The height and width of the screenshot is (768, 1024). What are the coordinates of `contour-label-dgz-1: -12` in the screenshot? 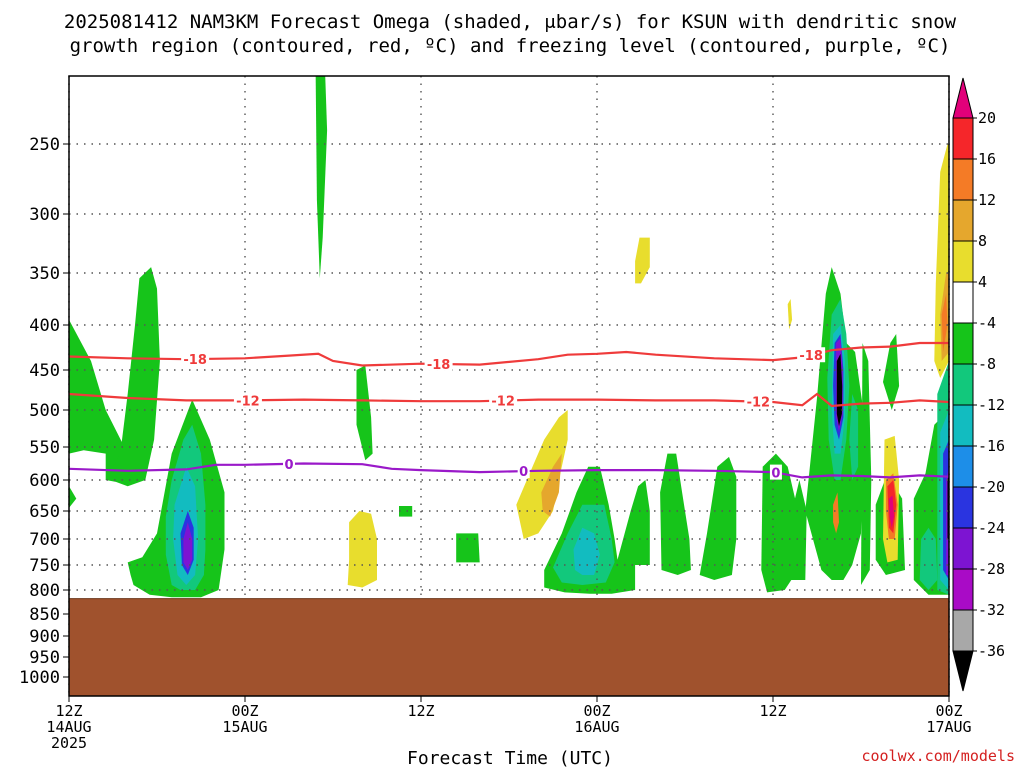 It's located at (503, 402).